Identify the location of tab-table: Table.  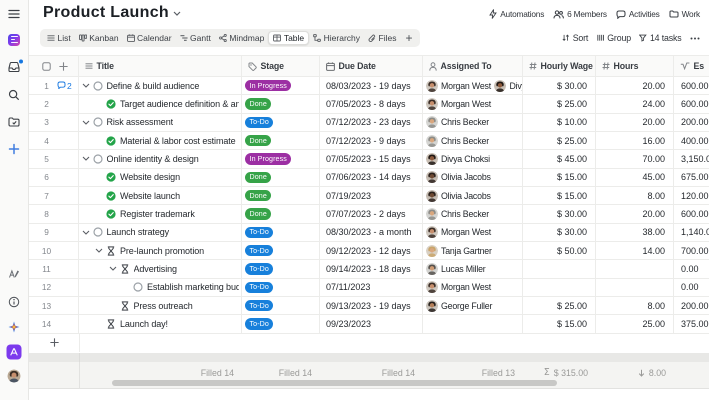
(289, 38).